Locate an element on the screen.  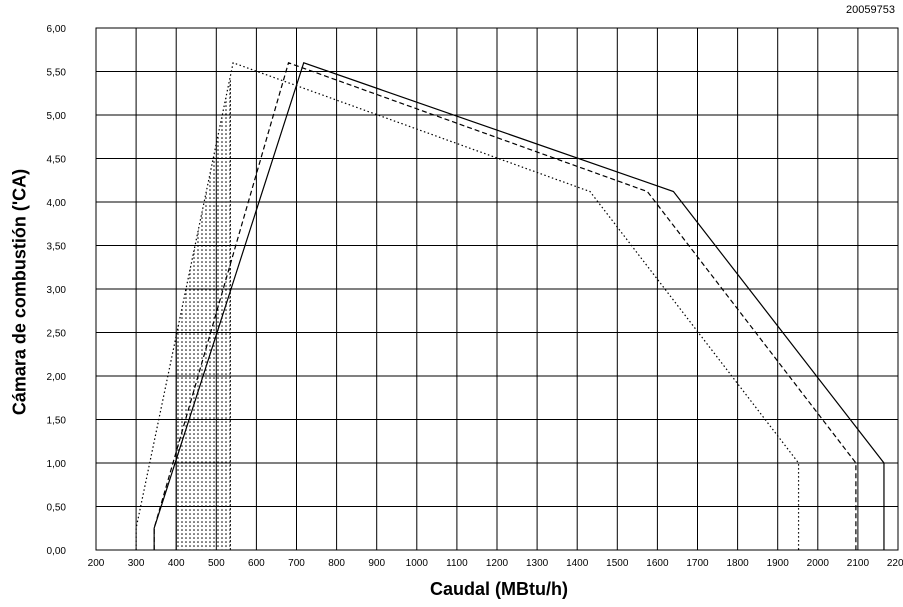
shaded-region-group is located at coordinates (203, 315).